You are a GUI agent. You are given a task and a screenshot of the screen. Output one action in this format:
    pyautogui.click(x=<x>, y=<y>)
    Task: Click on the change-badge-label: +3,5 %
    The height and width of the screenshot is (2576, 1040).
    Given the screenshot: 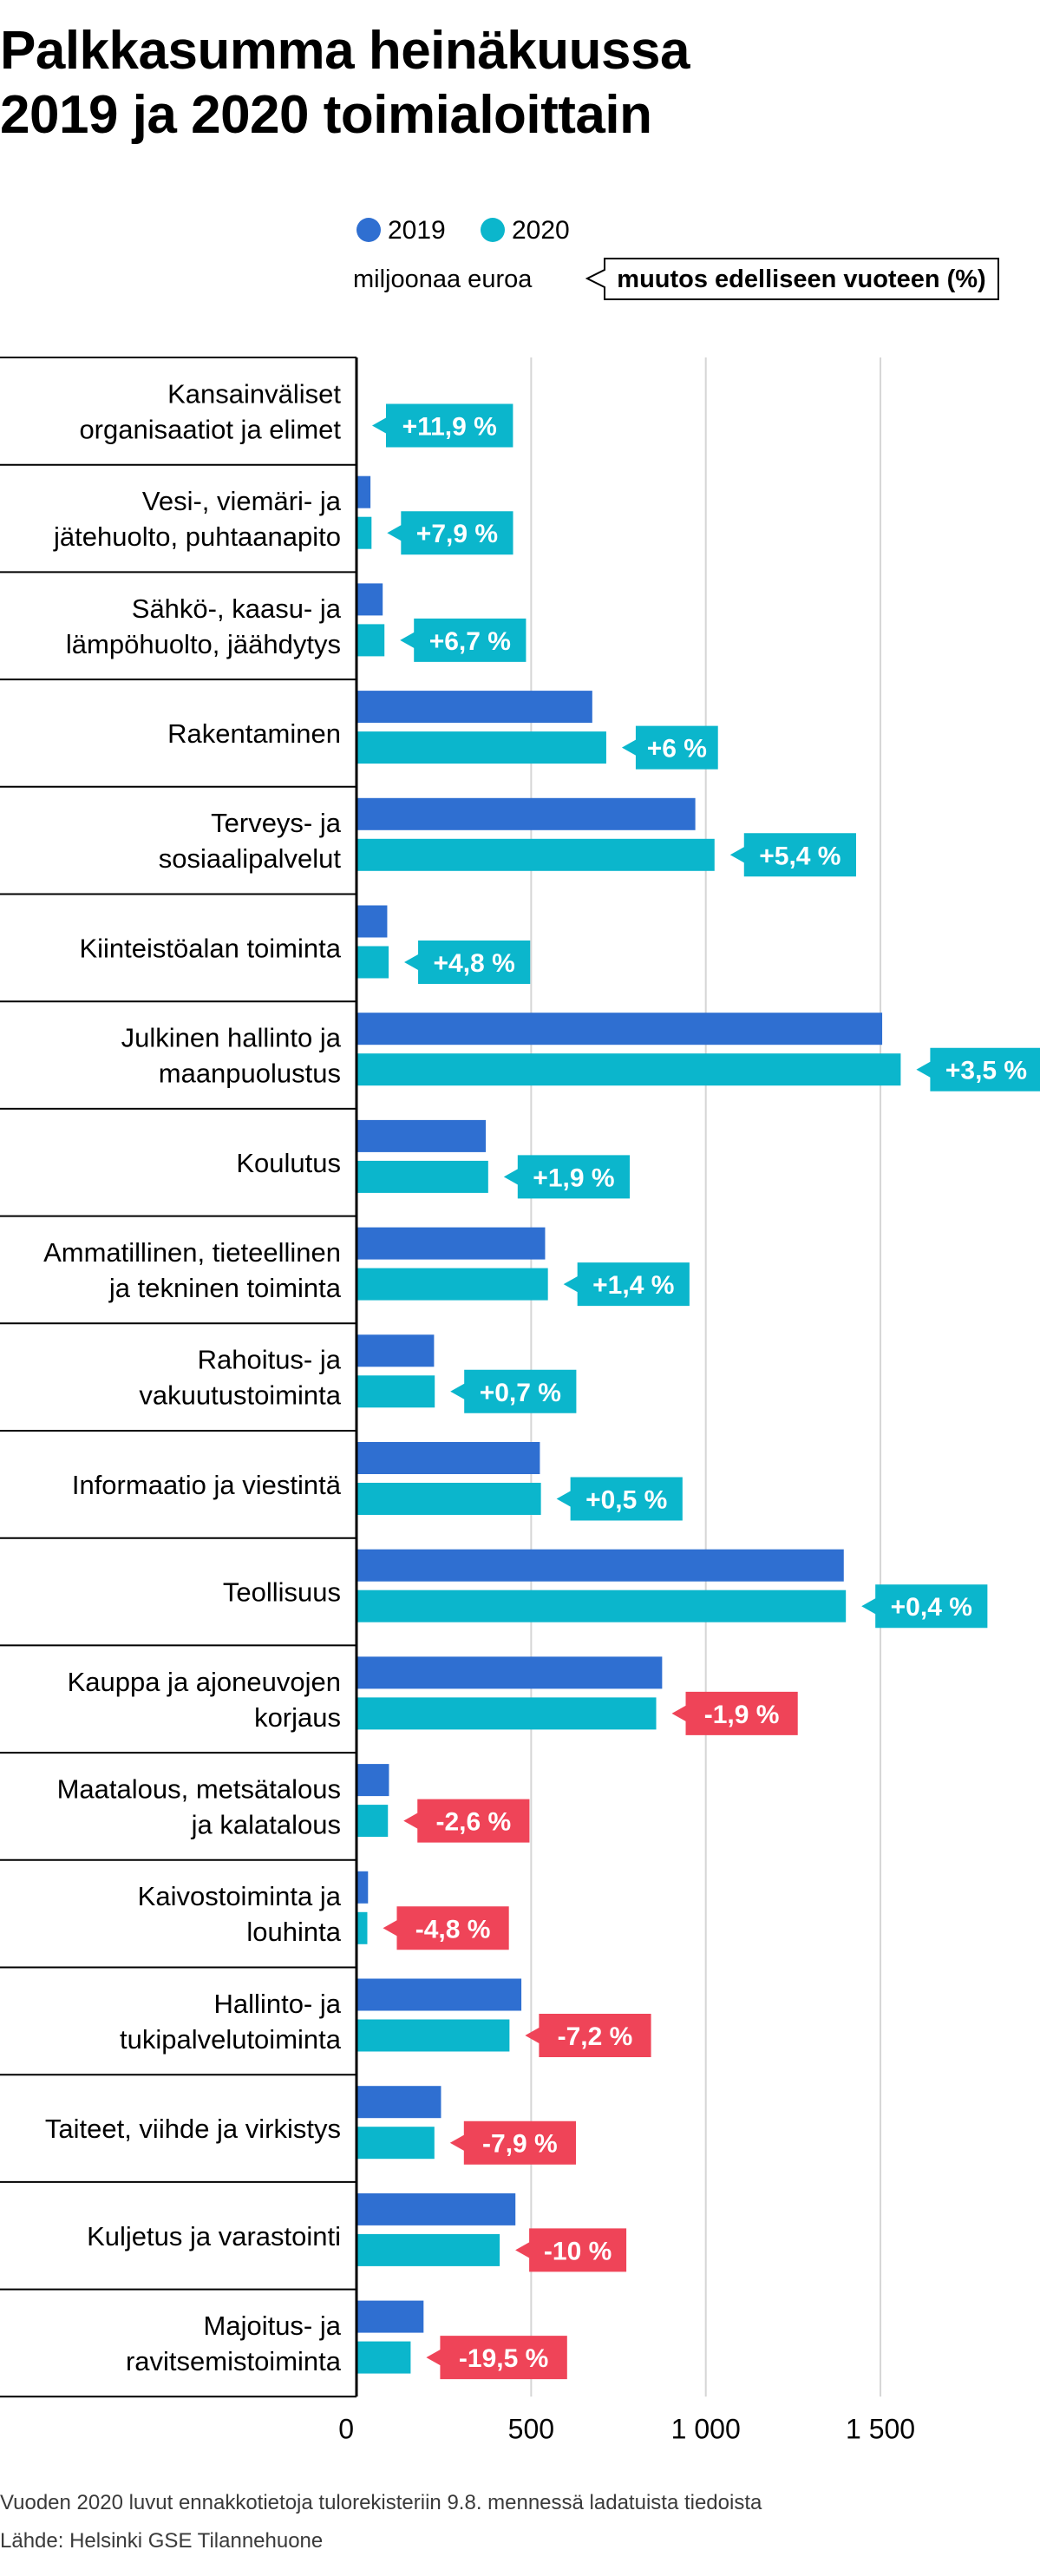 What is the action you would take?
    pyautogui.click(x=986, y=1071)
    